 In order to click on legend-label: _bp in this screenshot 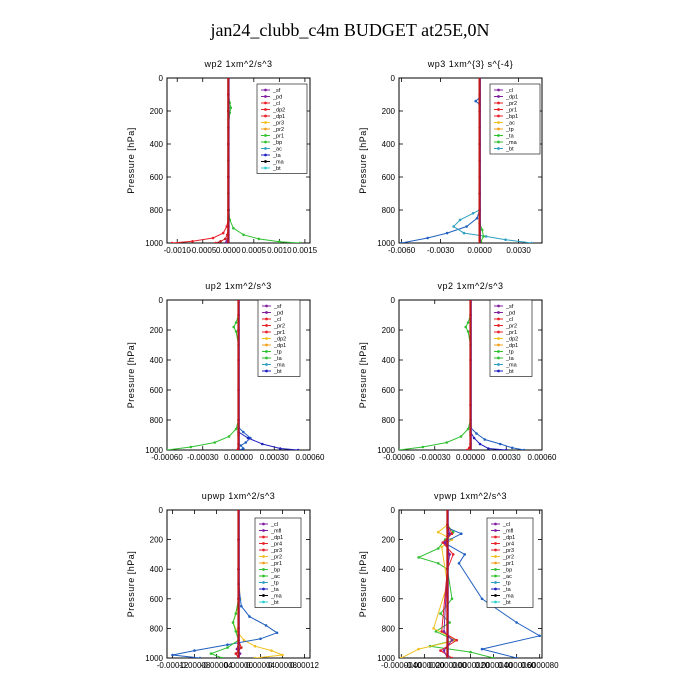, I will do `click(275, 571)`.